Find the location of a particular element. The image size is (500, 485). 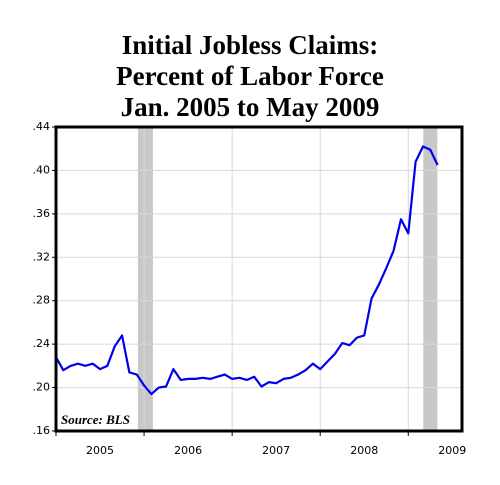

y-tick-label: .44 is located at coordinates (42, 126).